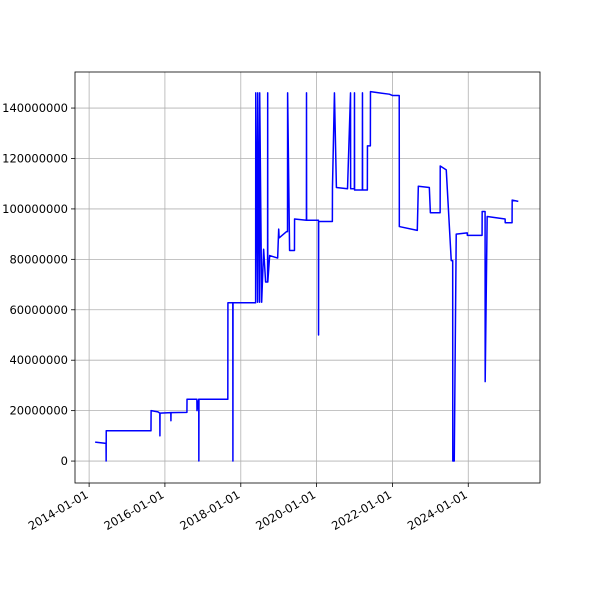 This screenshot has width=600, height=600. What do you see at coordinates (285, 510) in the screenshot?
I see `x-tick-label: 2020-01-01` at bounding box center [285, 510].